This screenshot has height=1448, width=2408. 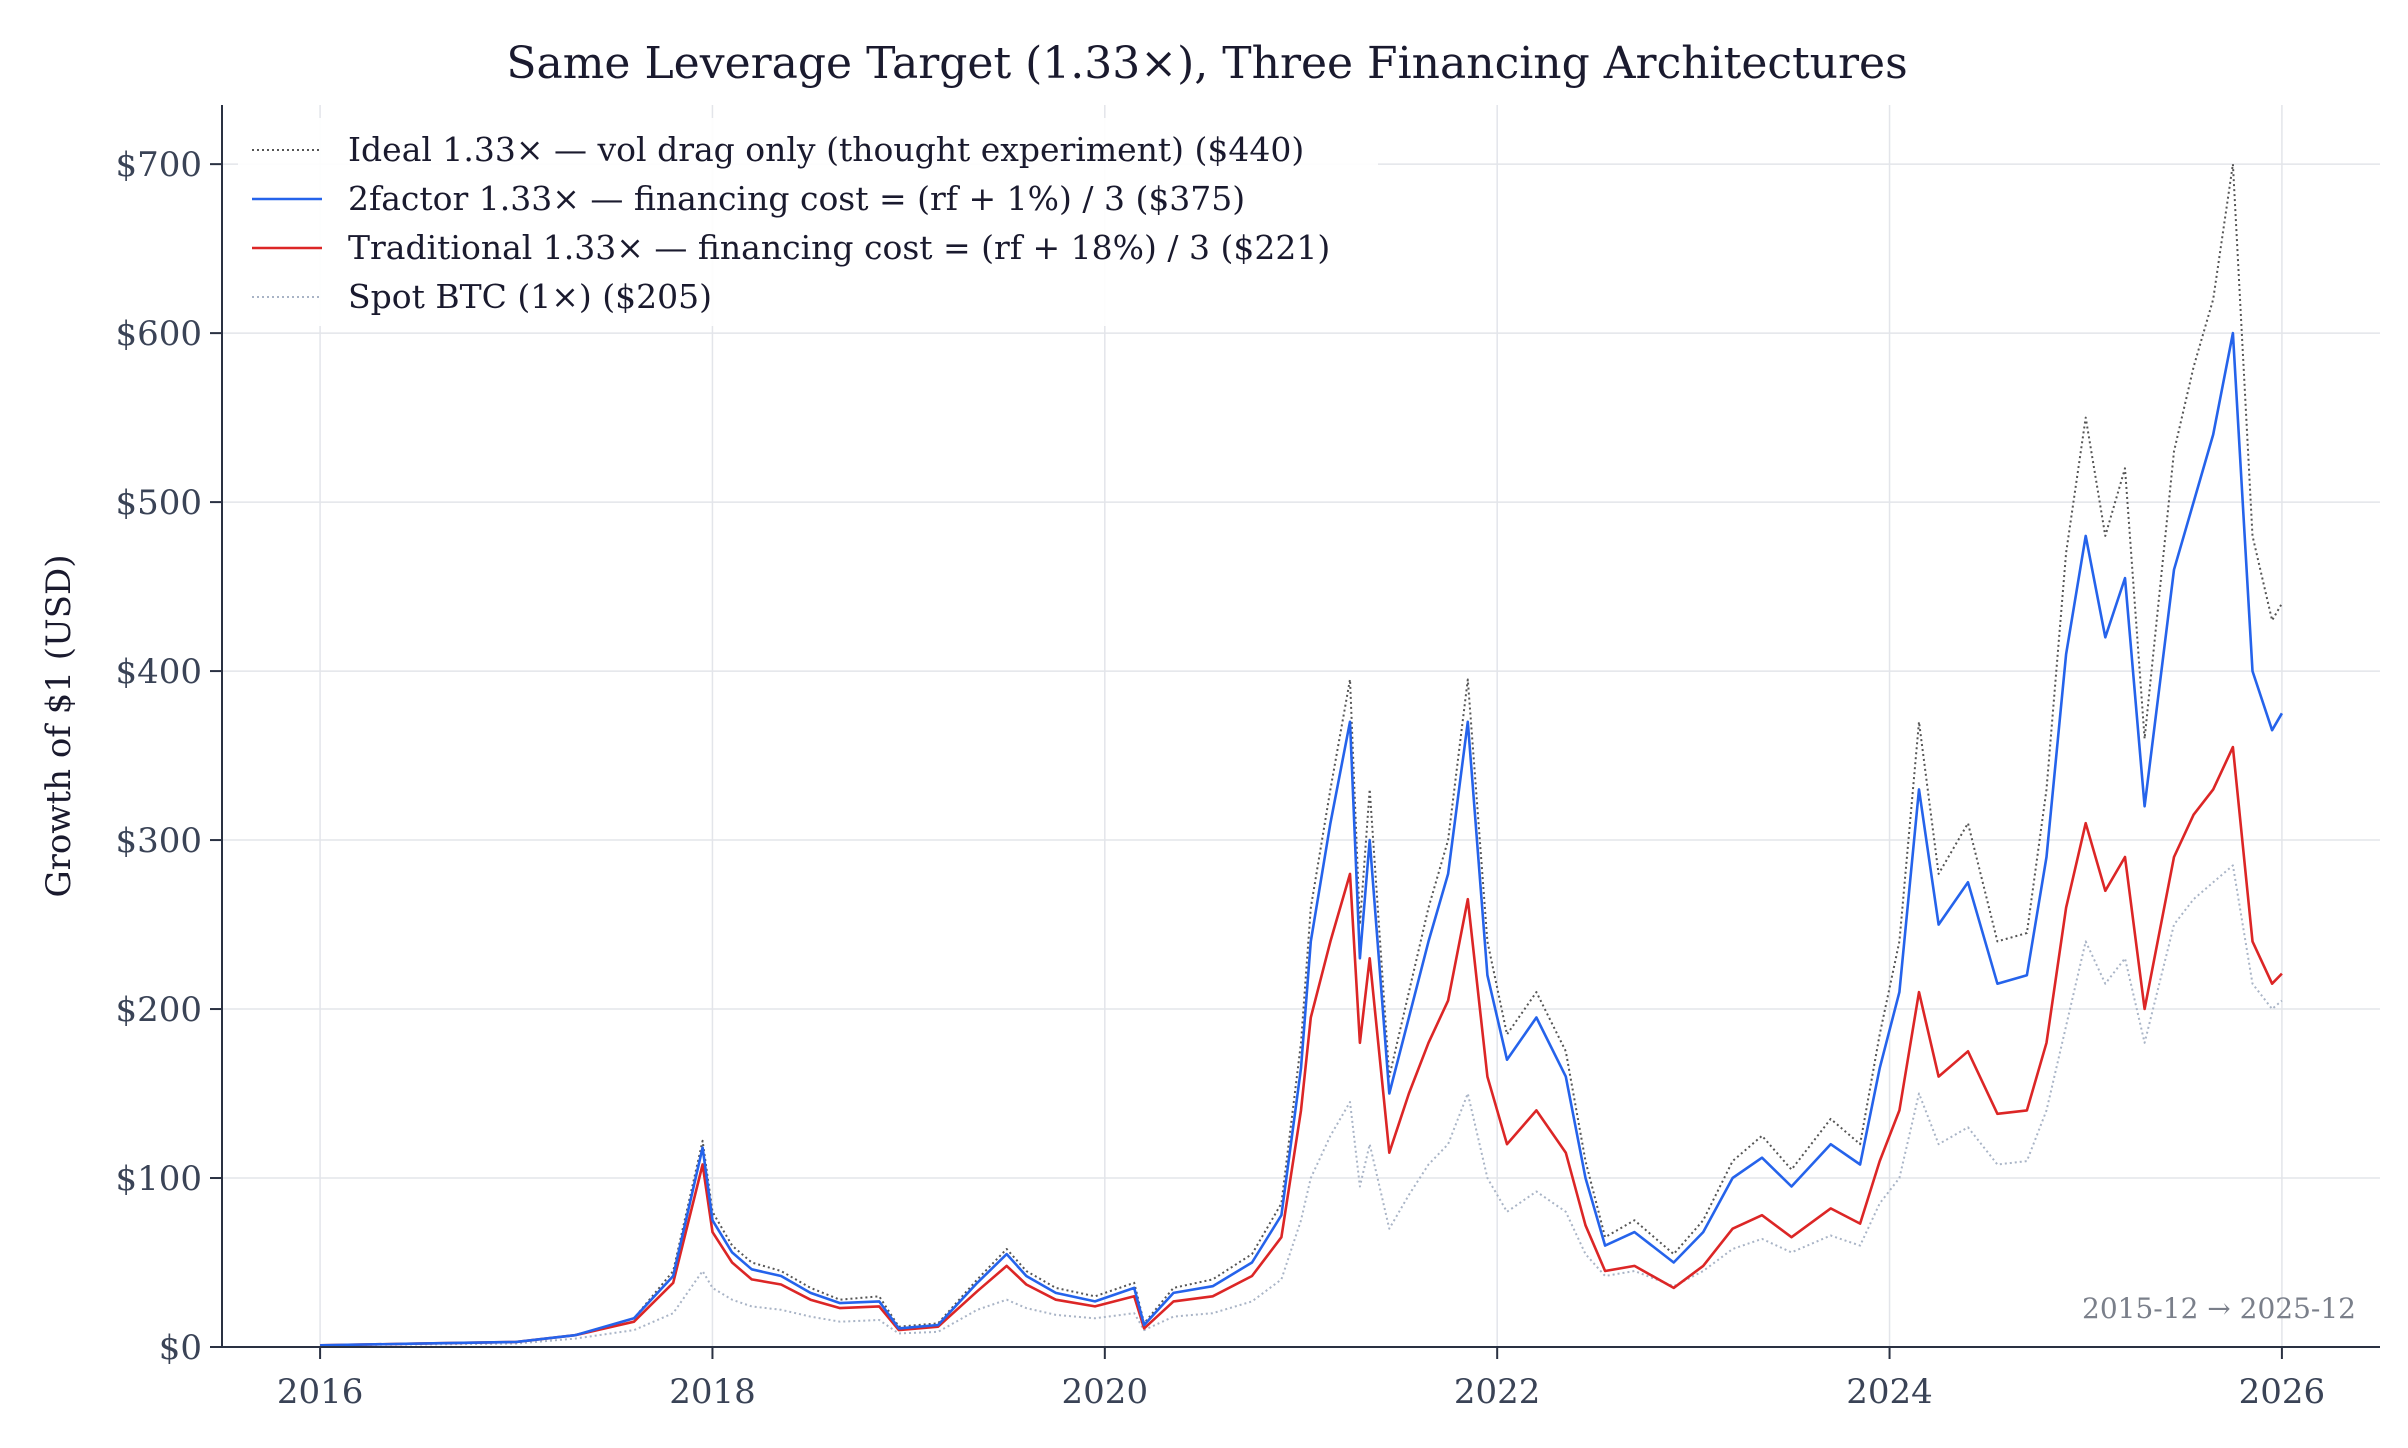 I want to click on x-tick-label: 2016, so click(x=320, y=1392).